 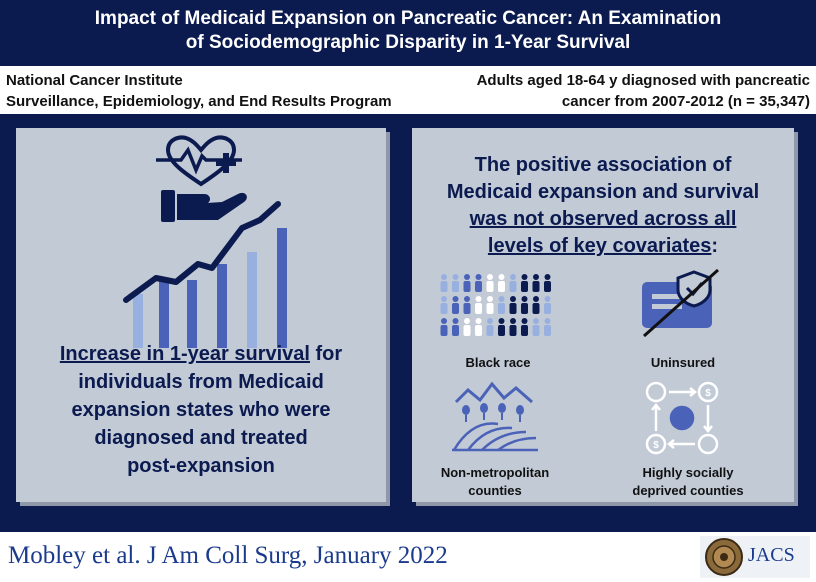 What do you see at coordinates (498, 362) in the screenshot?
I see `covariate-black-race: Black race` at bounding box center [498, 362].